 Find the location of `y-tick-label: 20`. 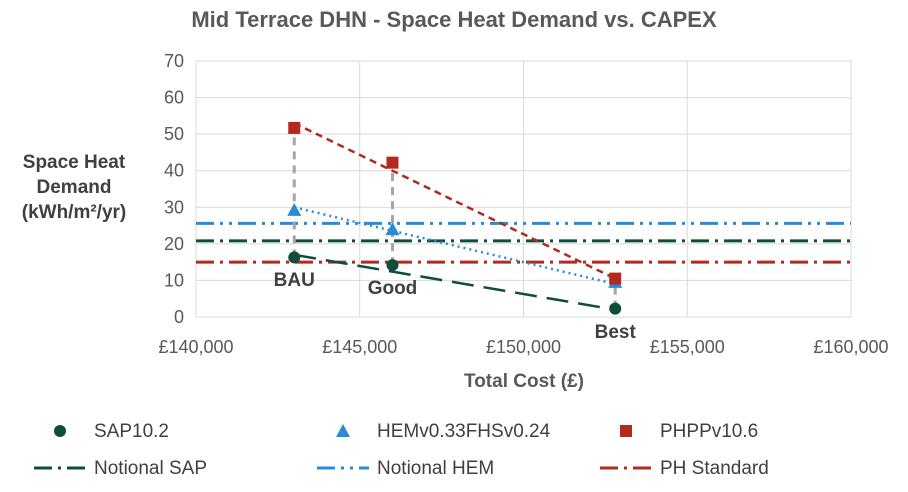

y-tick-label: 20 is located at coordinates (174, 244).